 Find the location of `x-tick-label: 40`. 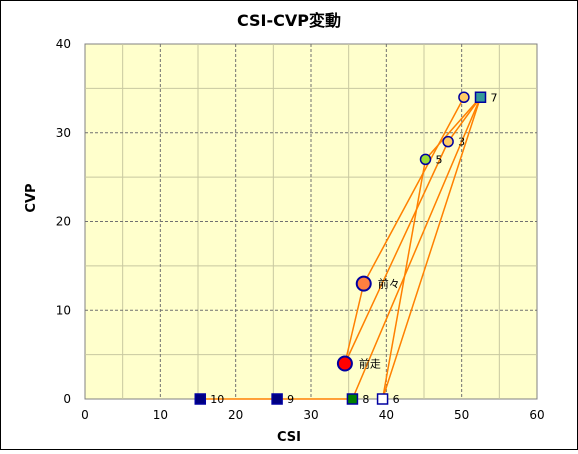

x-tick-label: 40 is located at coordinates (386, 415).